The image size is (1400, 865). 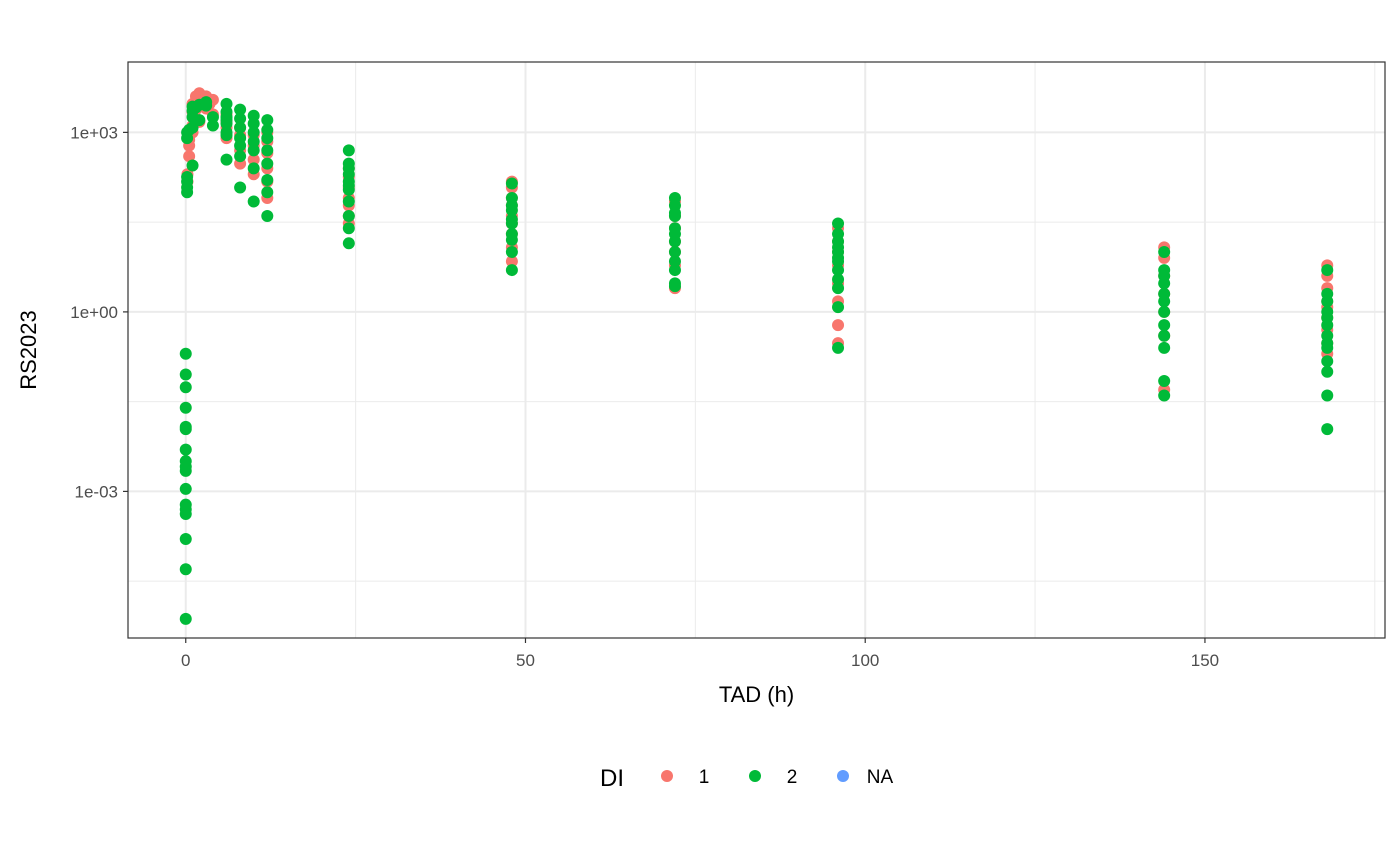 What do you see at coordinates (96, 491) in the screenshot?
I see `y-tick-label: 1e-03` at bounding box center [96, 491].